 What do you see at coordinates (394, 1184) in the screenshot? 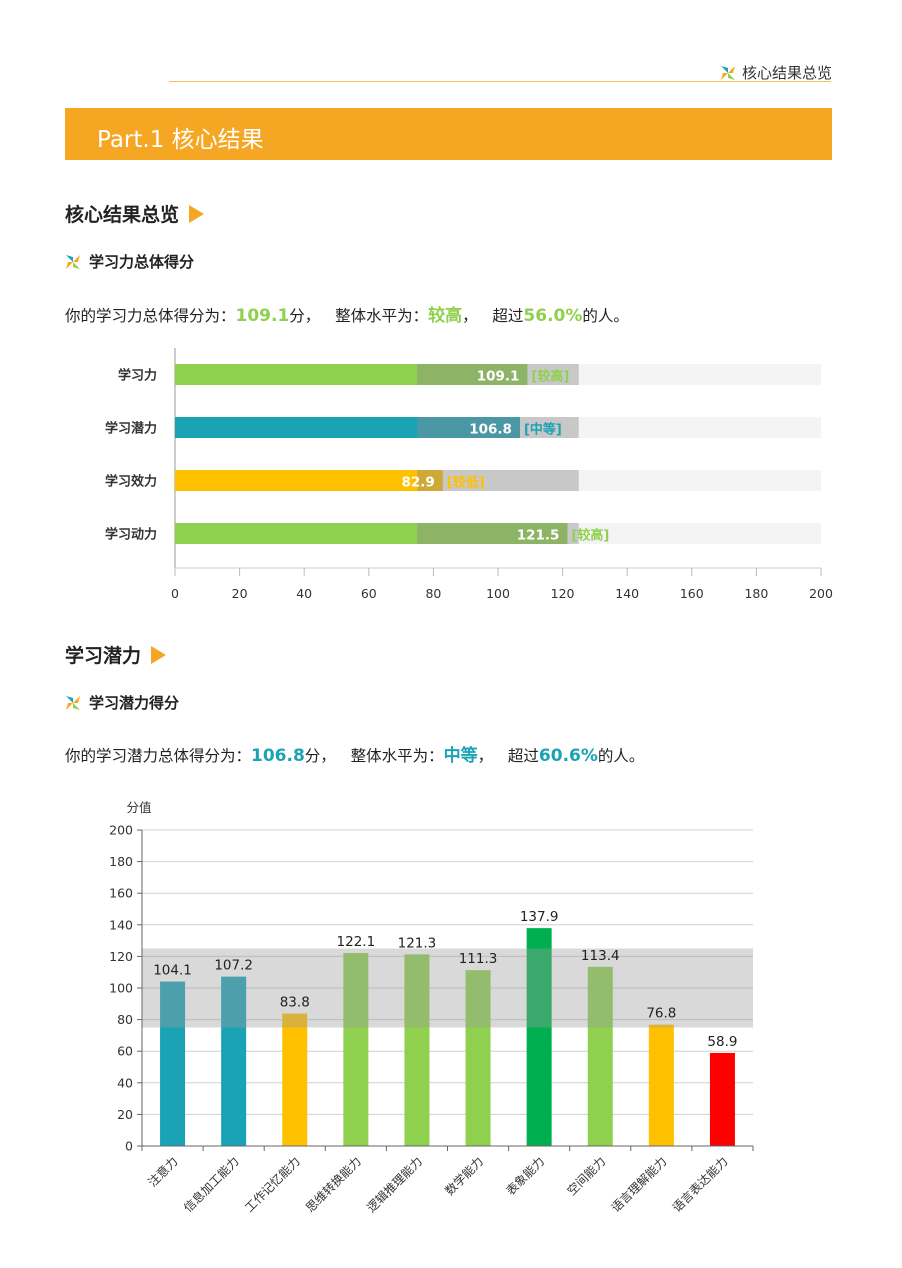
I see `category-label: 逻辑推理能力` at bounding box center [394, 1184].